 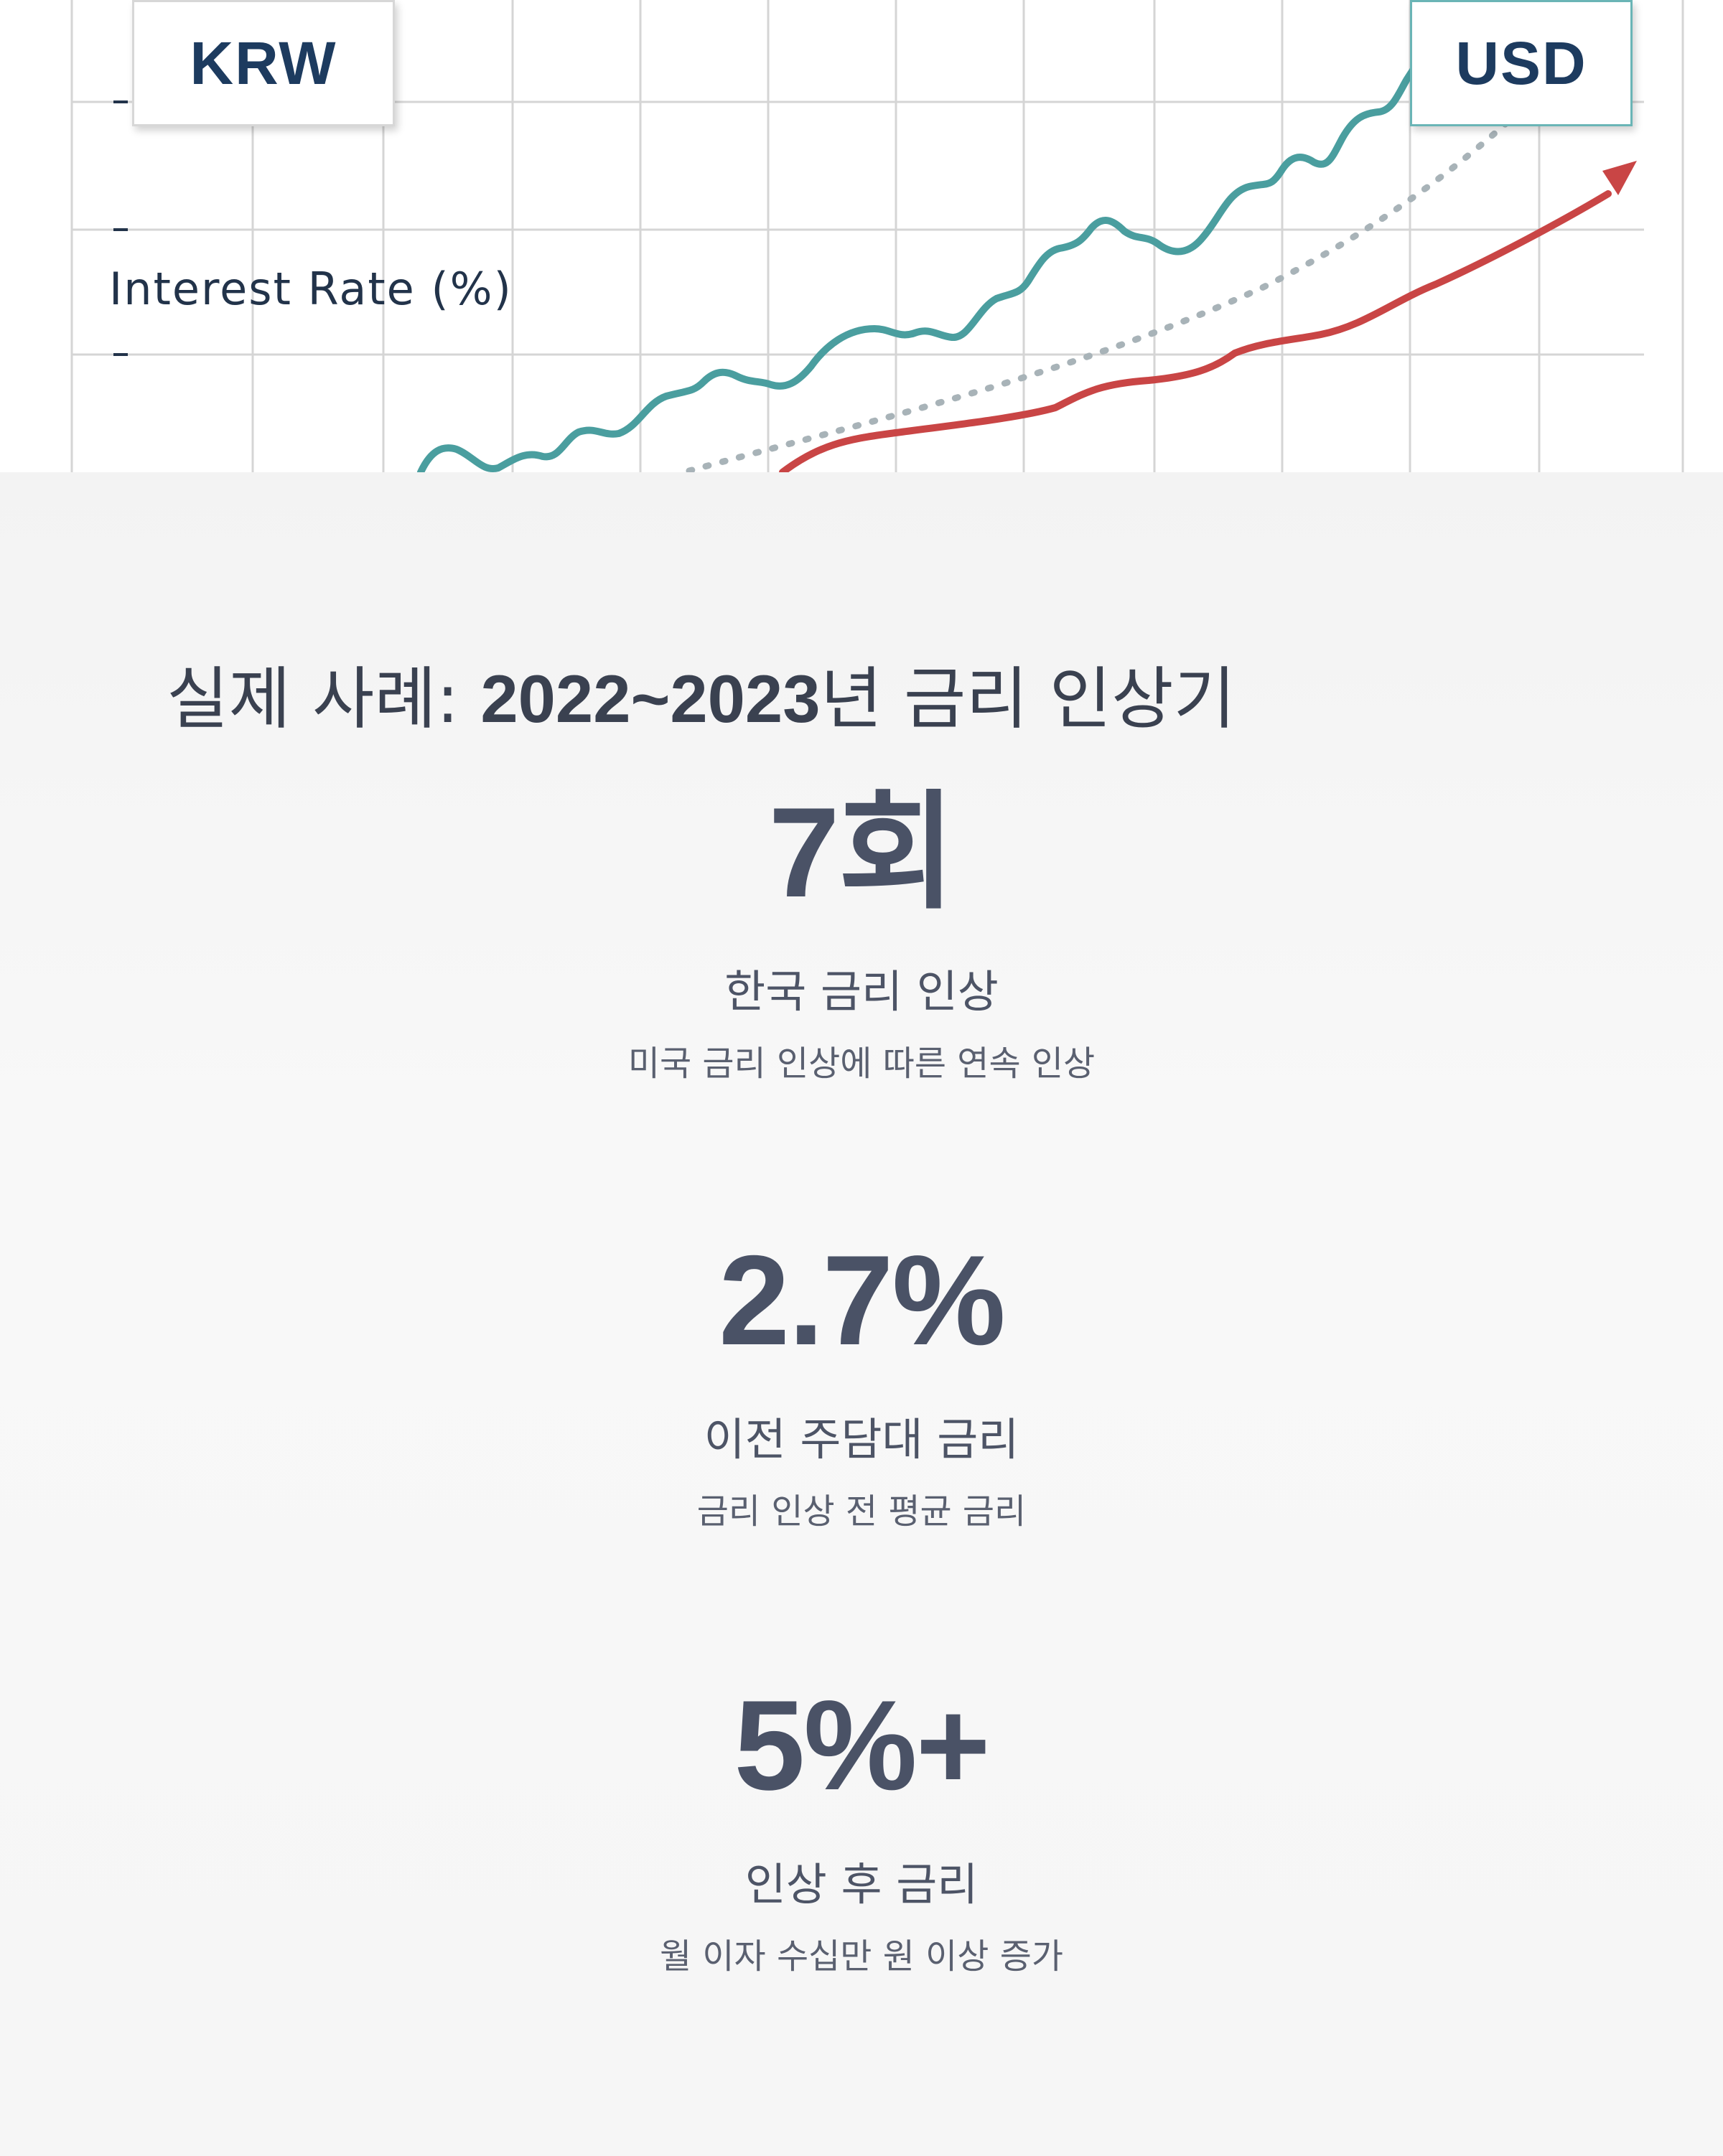 What do you see at coordinates (311, 289) in the screenshot?
I see `y-axis-label: Interest Rate (%)` at bounding box center [311, 289].